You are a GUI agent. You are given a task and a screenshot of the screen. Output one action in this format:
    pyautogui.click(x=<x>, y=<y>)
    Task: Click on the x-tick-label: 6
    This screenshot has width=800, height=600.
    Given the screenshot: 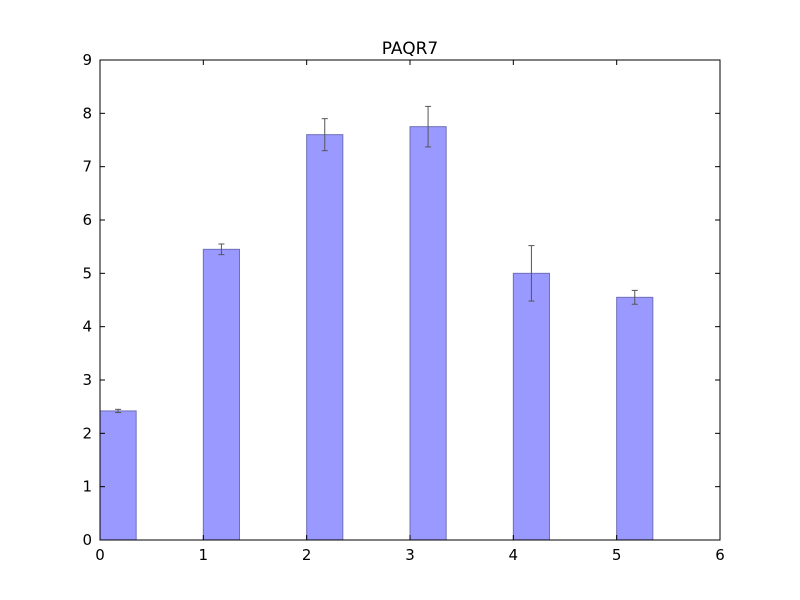 What is the action you would take?
    pyautogui.click(x=720, y=555)
    